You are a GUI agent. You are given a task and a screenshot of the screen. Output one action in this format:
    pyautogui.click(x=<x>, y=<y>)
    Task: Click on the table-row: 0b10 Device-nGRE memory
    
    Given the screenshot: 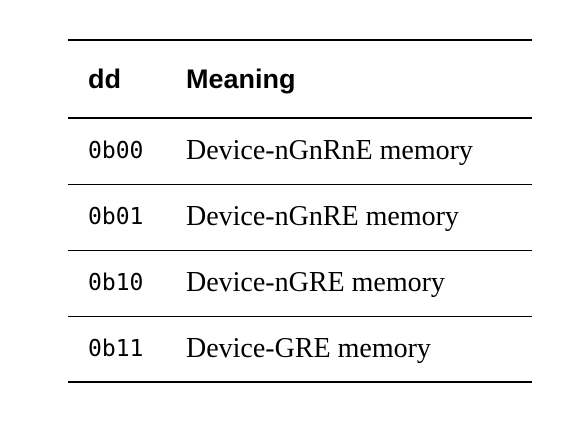 What is the action you would take?
    pyautogui.click(x=300, y=283)
    